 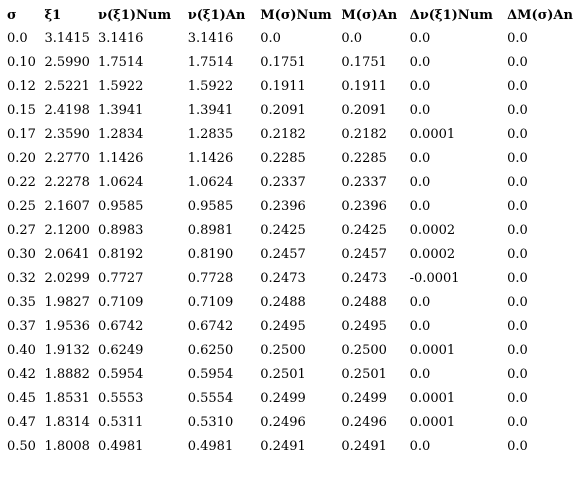 I want to click on header-delta-nu-num: Δν(ξ1)Num, so click(x=451, y=15).